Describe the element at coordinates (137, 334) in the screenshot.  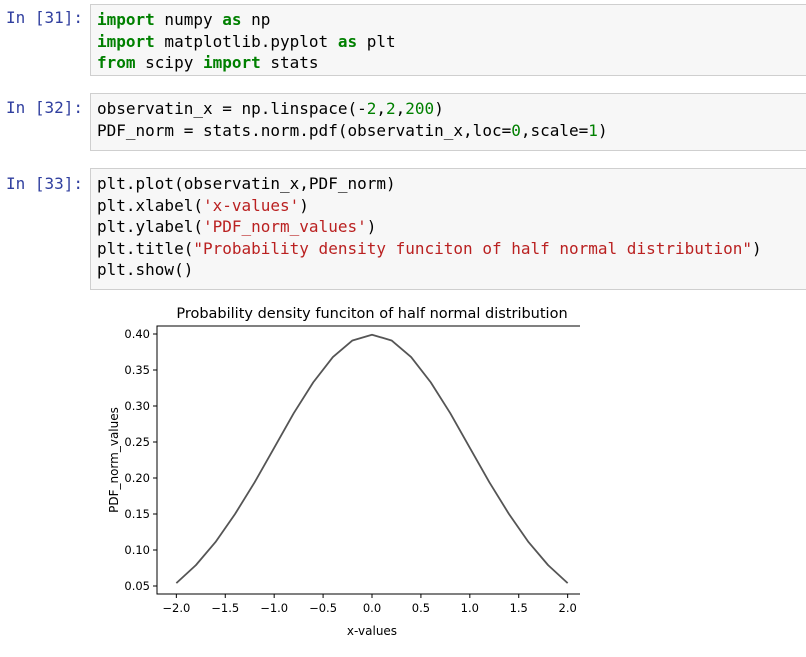
I see `y-tick-label: 0.40` at that location.